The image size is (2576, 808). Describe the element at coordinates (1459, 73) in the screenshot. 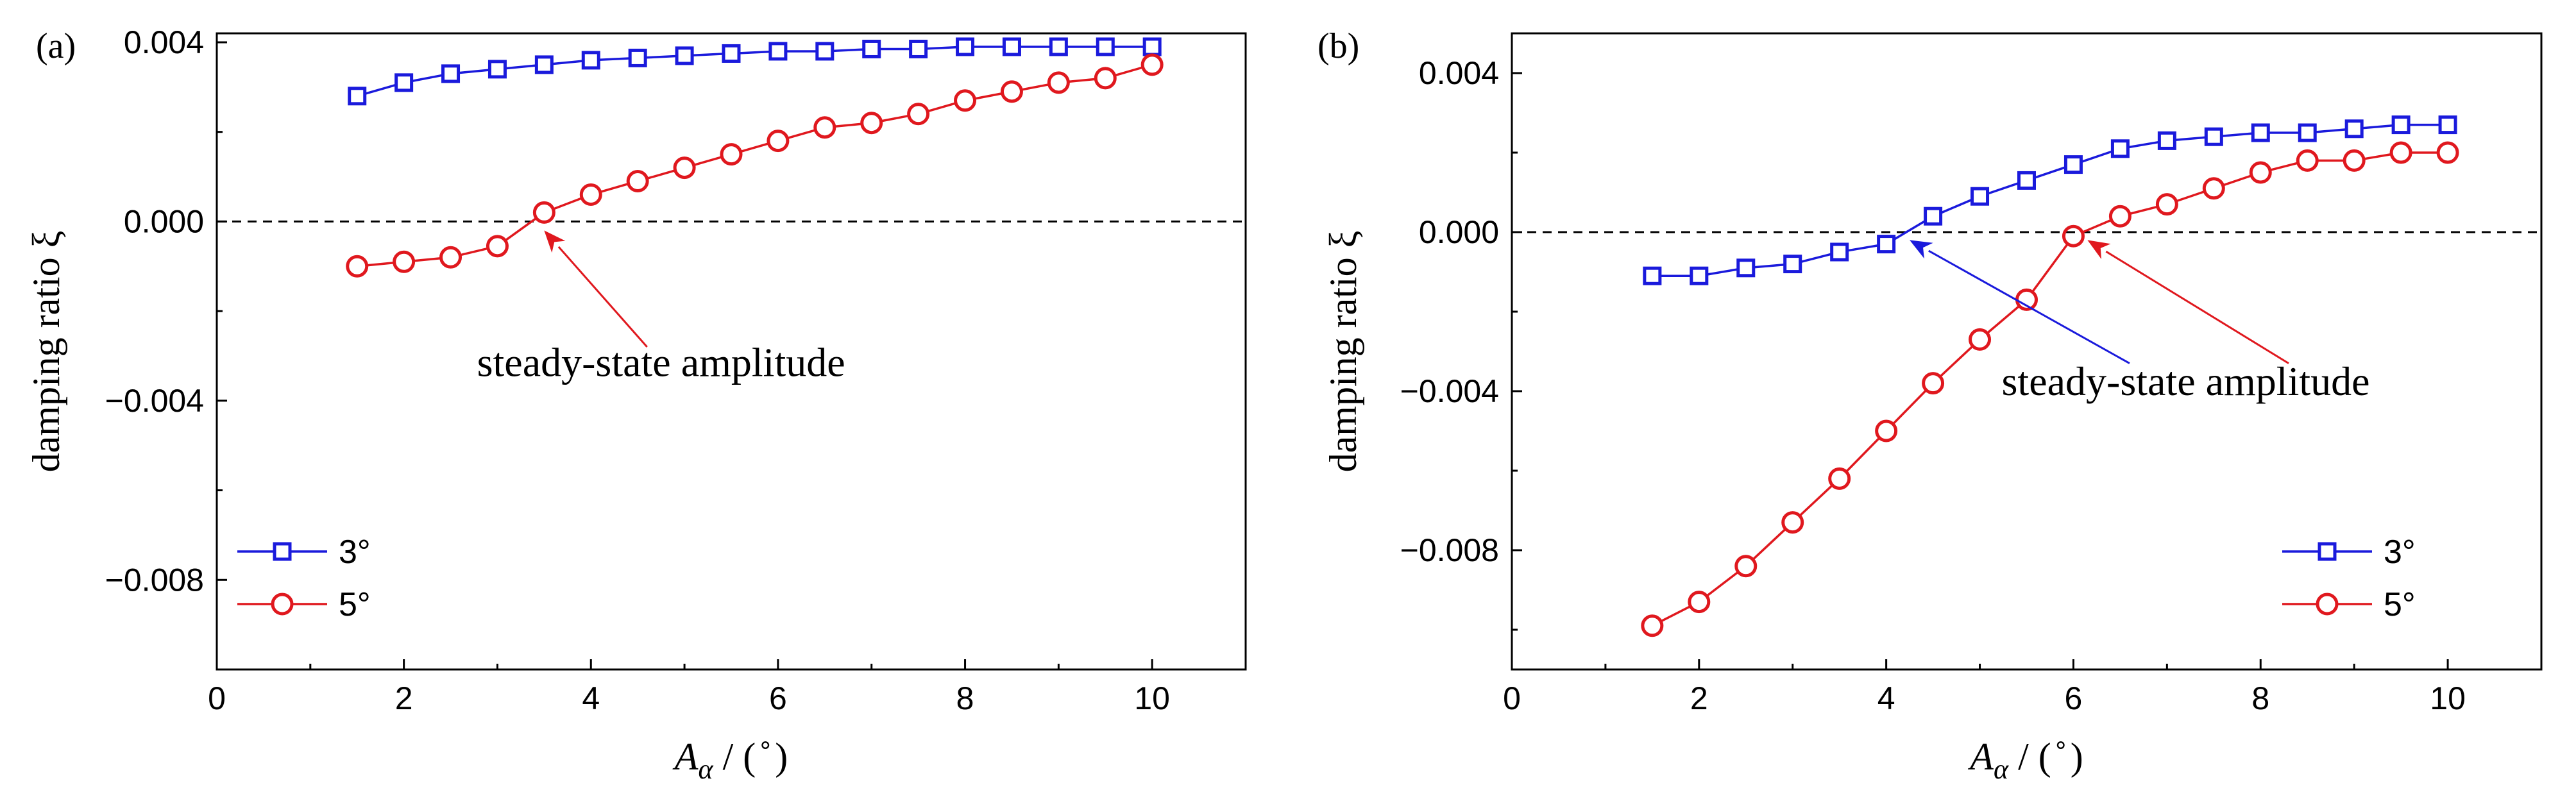

I see `y-tick-label: 0.004` at that location.